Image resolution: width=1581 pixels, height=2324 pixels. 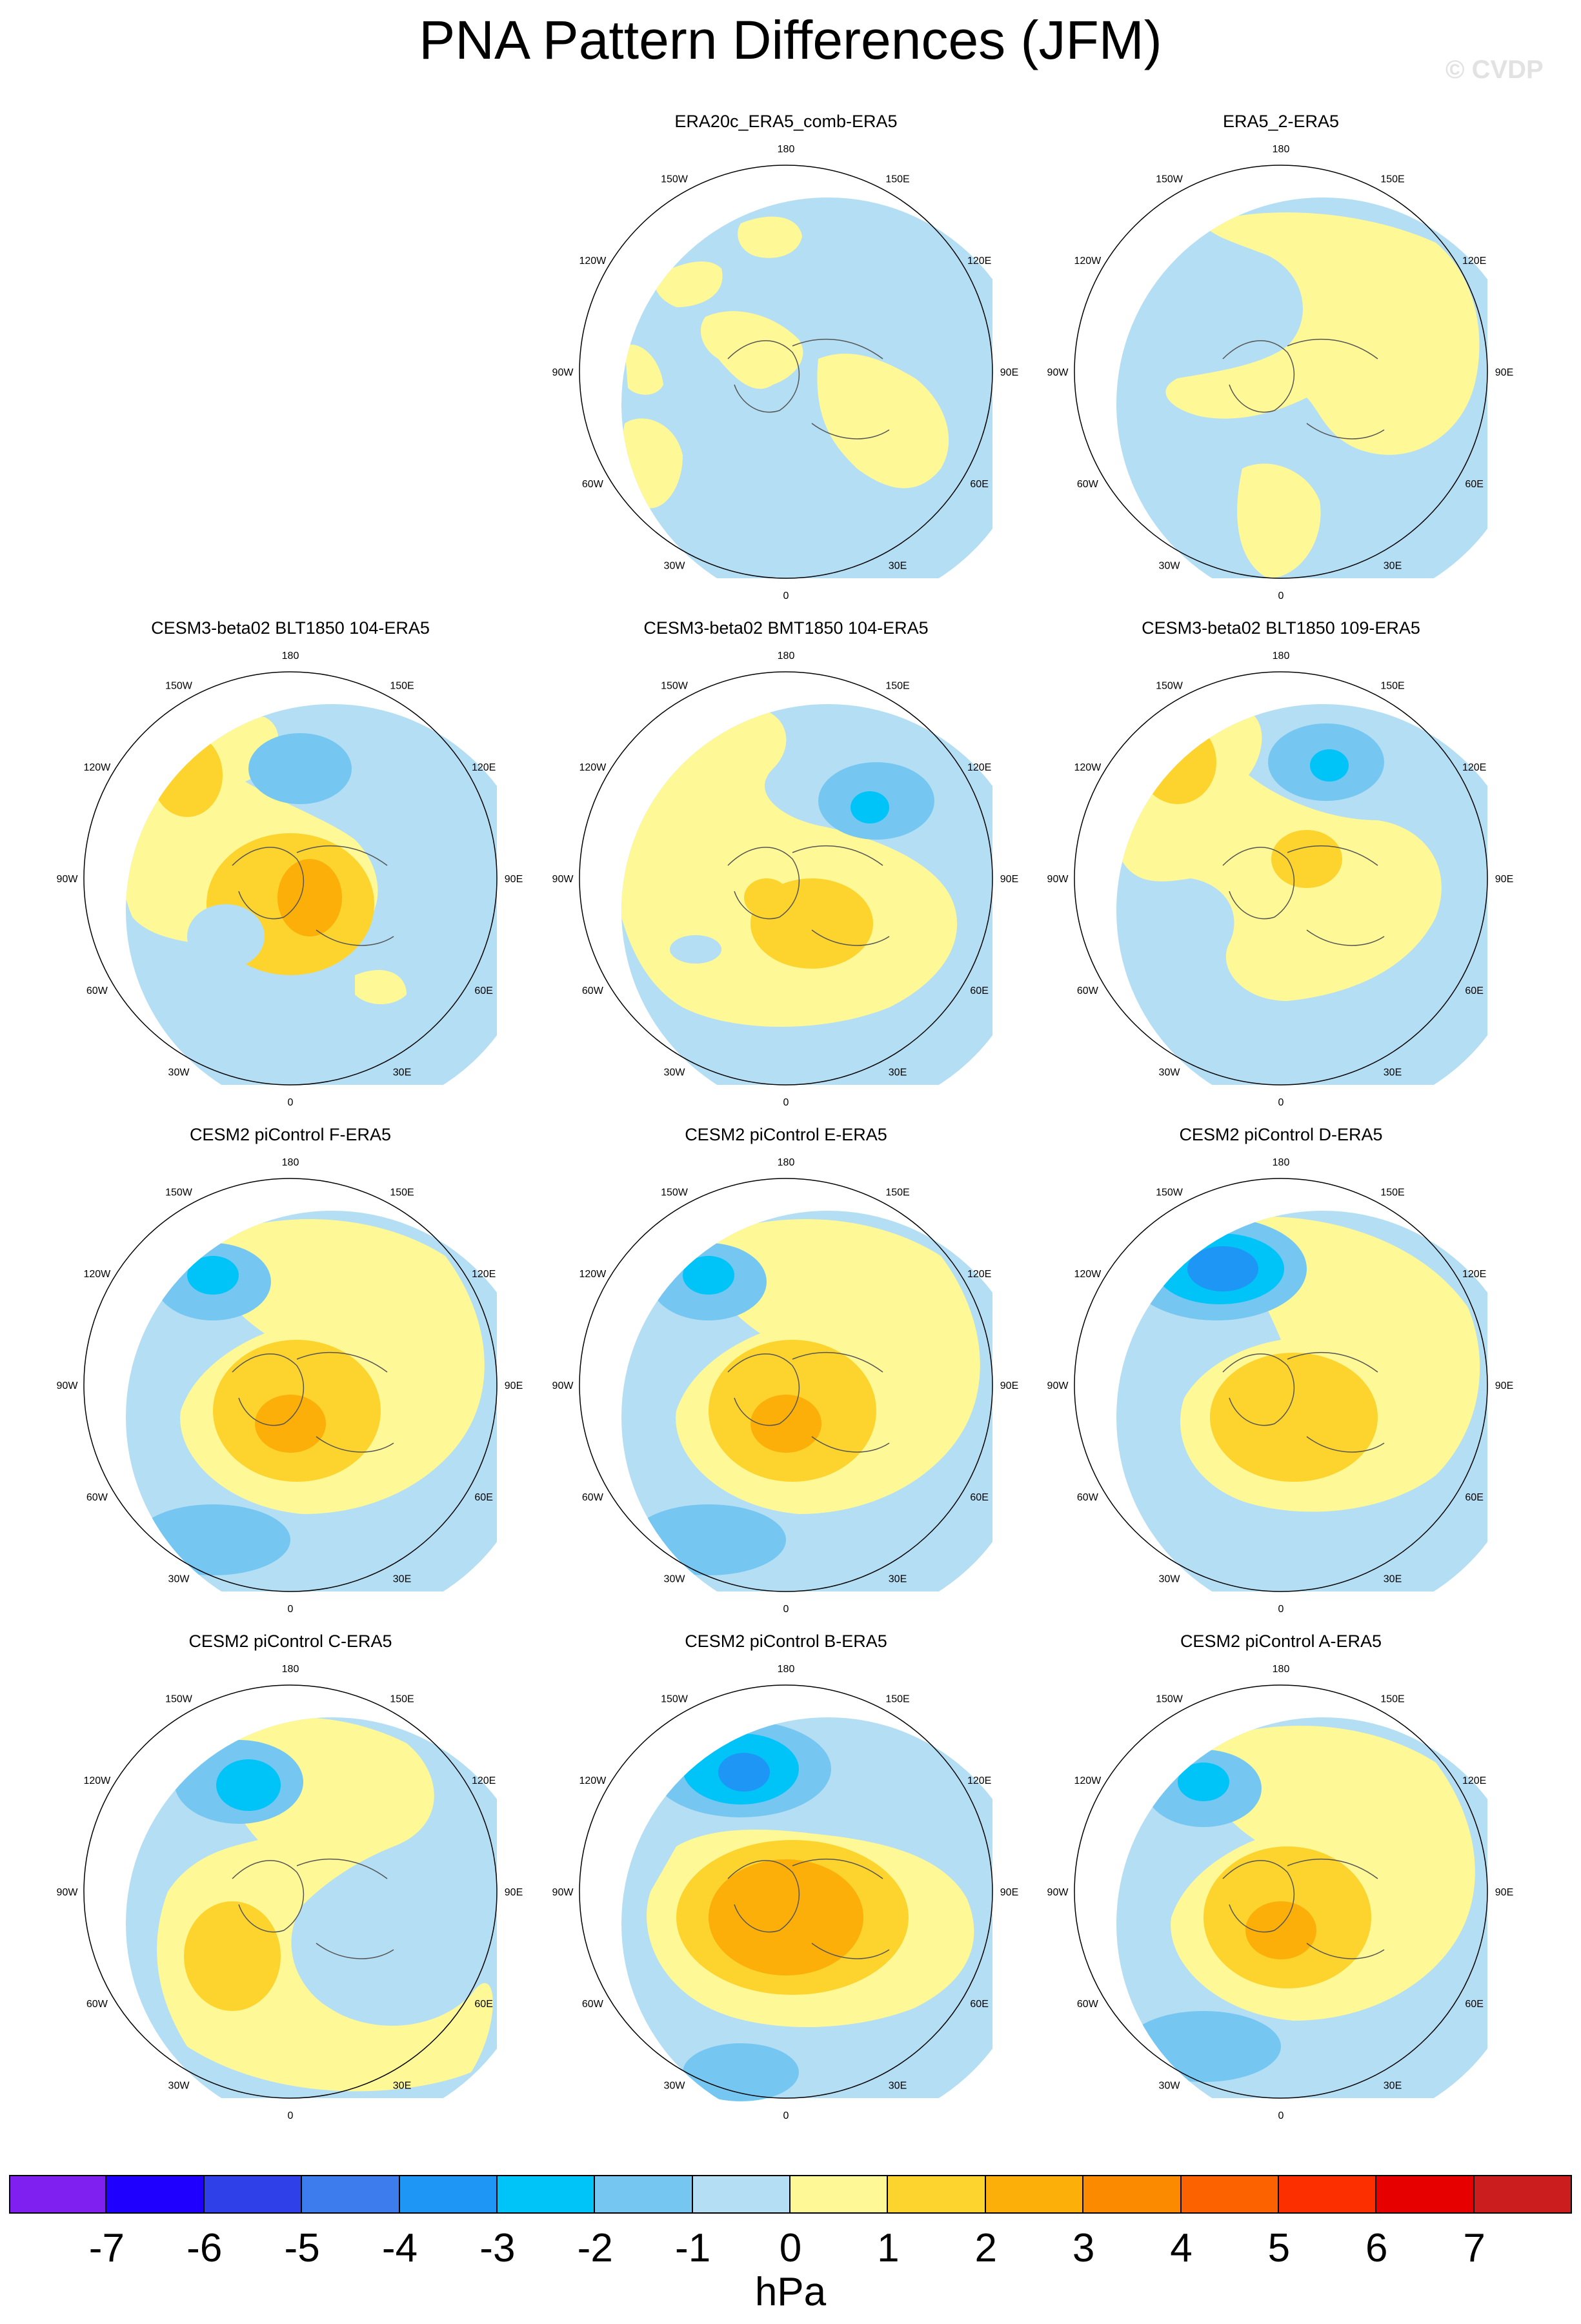 I want to click on colorbar-tick-label: 7, so click(x=1474, y=2248).